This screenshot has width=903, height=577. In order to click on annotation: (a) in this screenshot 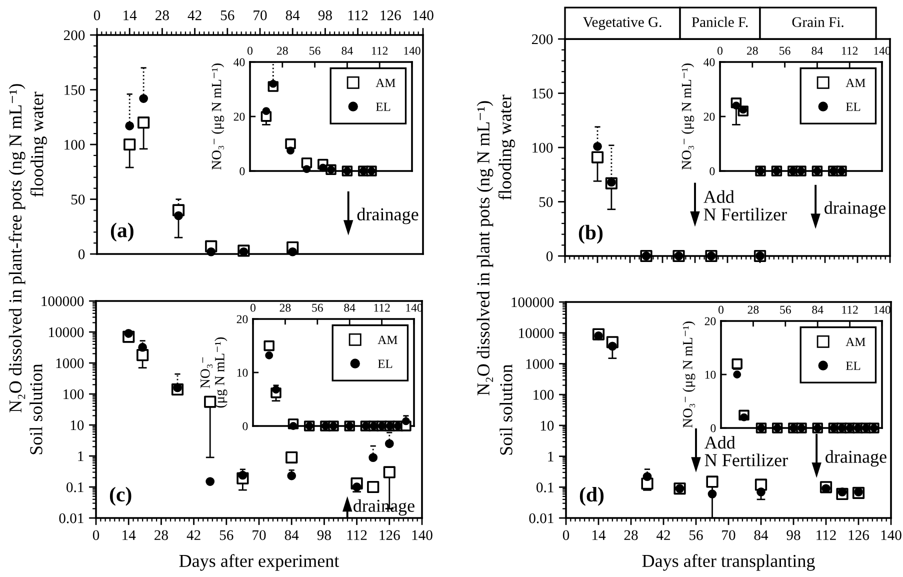, I will do `click(122, 232)`.